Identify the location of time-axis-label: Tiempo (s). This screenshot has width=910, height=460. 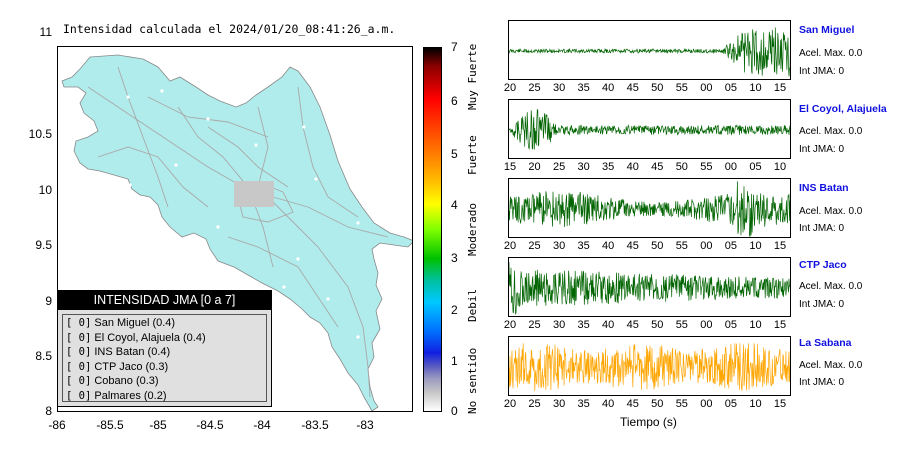
(648, 422).